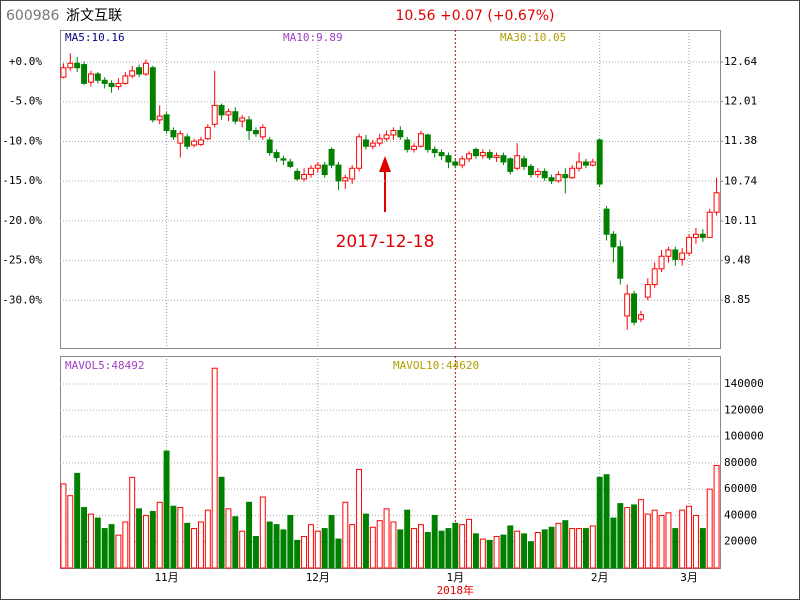  I want to click on y-tick-label: 9.48, so click(737, 260).